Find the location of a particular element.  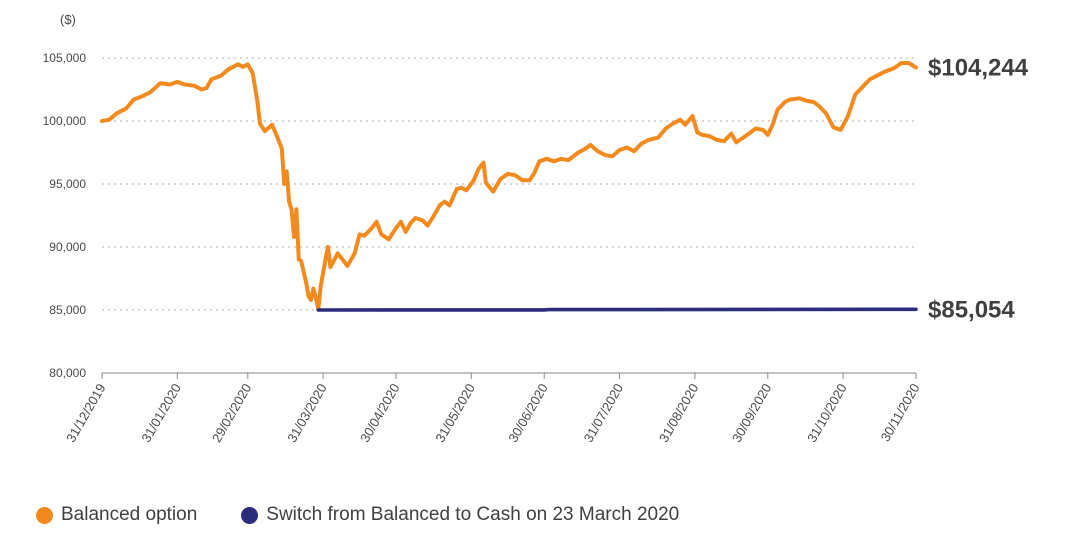

y-tick-label: 85,000 is located at coordinates (67, 310).